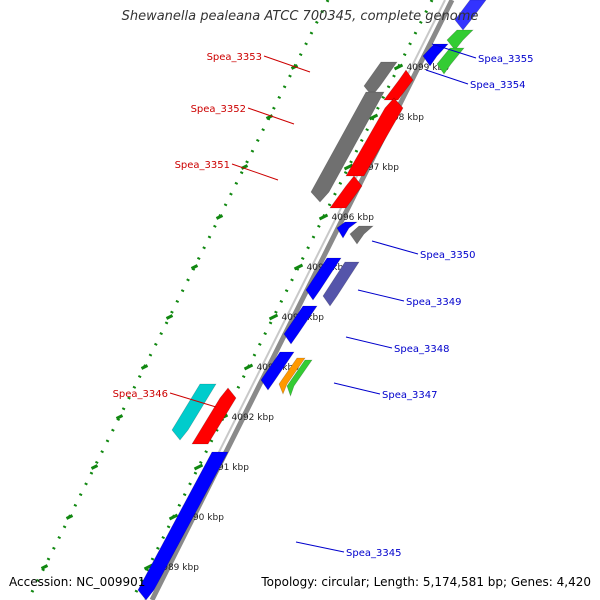  What do you see at coordinates (433, 302) in the screenshot?
I see `gene-label: Spea_3349` at bounding box center [433, 302].